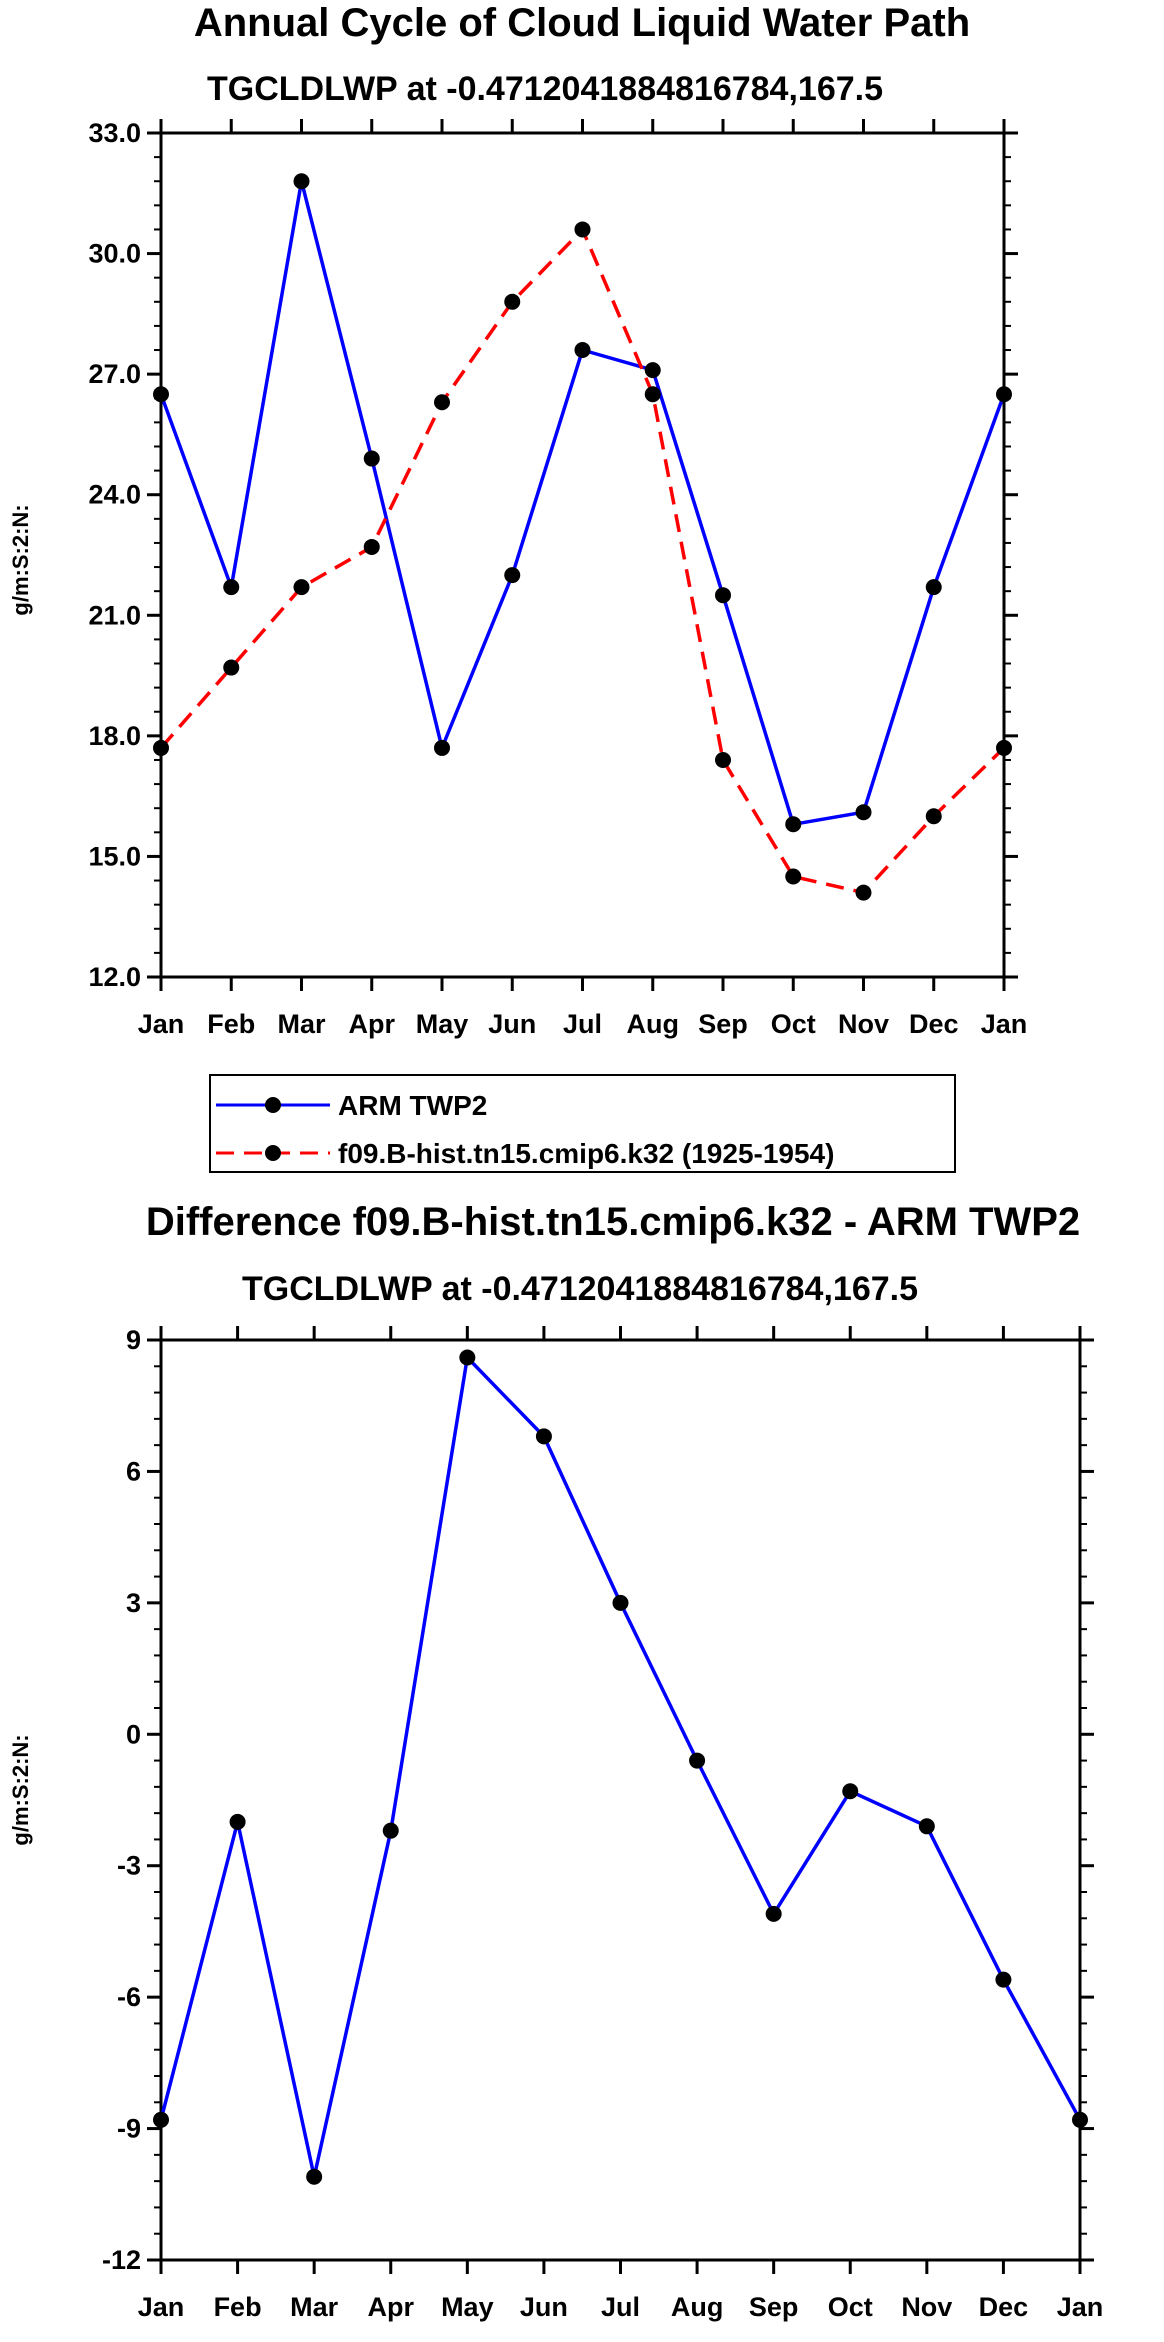 This screenshot has width=1164, height=2342. I want to click on bottom-xtick-label: Nov, so click(926, 2307).